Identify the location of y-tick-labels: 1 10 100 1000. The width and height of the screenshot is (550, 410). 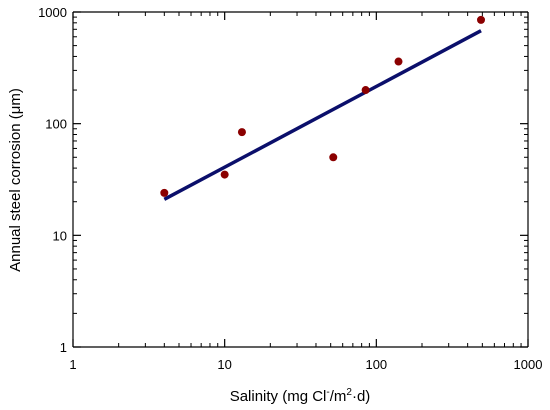
(52, 180).